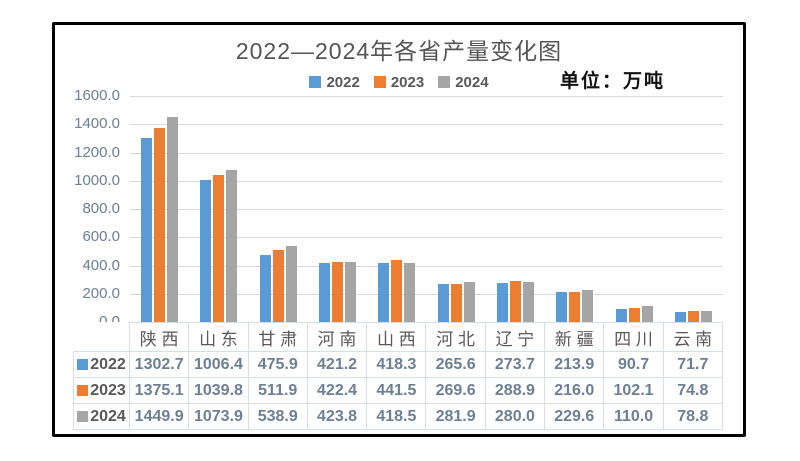 The height and width of the screenshot is (461, 800). What do you see at coordinates (101, 208) in the screenshot?
I see `y-tick-label: 800.0` at bounding box center [101, 208].